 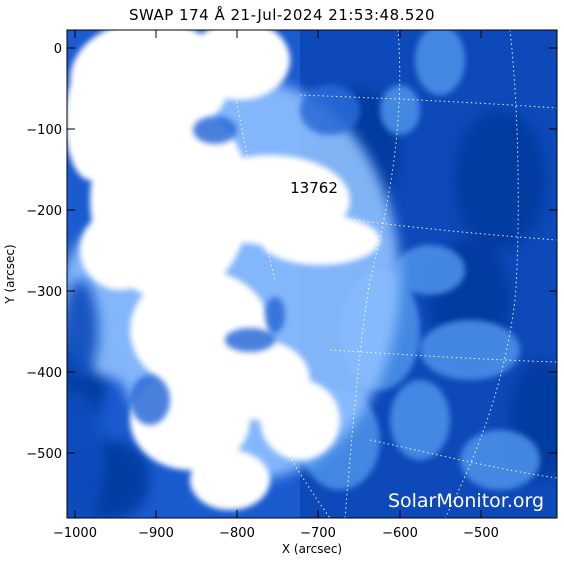 What do you see at coordinates (282, 15) in the screenshot?
I see `image-title: SWAP 174 Å 21-Jul-2024 21:53:48.520` at bounding box center [282, 15].